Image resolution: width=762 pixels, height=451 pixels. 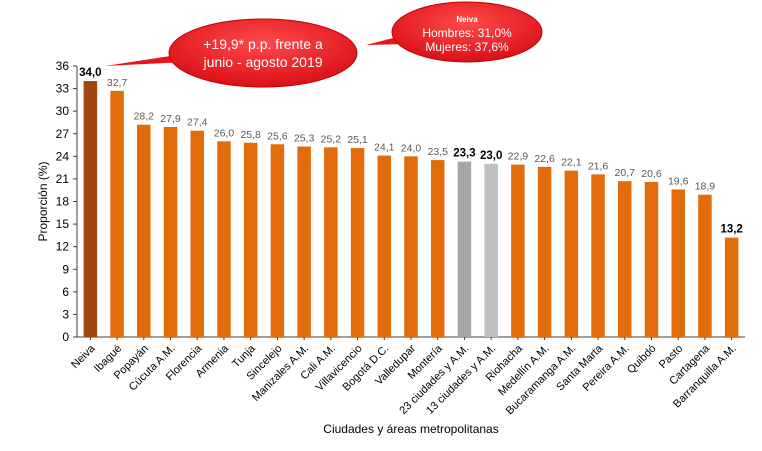 What do you see at coordinates (277, 136) in the screenshot?
I see `bar-value-label: 25,6` at bounding box center [277, 136].